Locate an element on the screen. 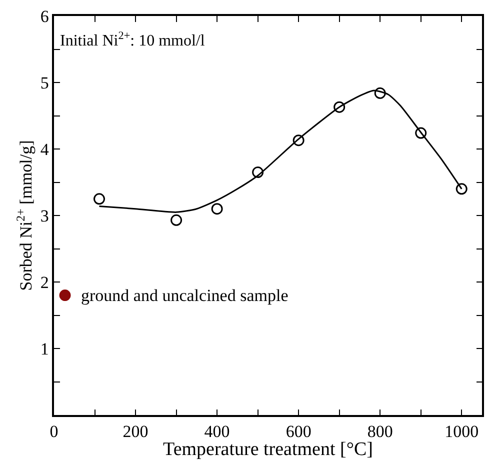 This screenshot has height=460, width=486. x-tick-label: 200 is located at coordinates (135, 432).